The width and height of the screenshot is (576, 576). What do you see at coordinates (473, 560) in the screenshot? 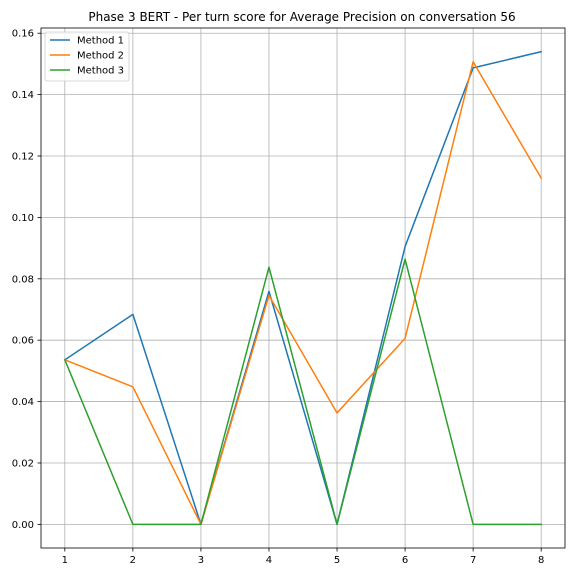
I see `x-tick-label: 7` at bounding box center [473, 560].